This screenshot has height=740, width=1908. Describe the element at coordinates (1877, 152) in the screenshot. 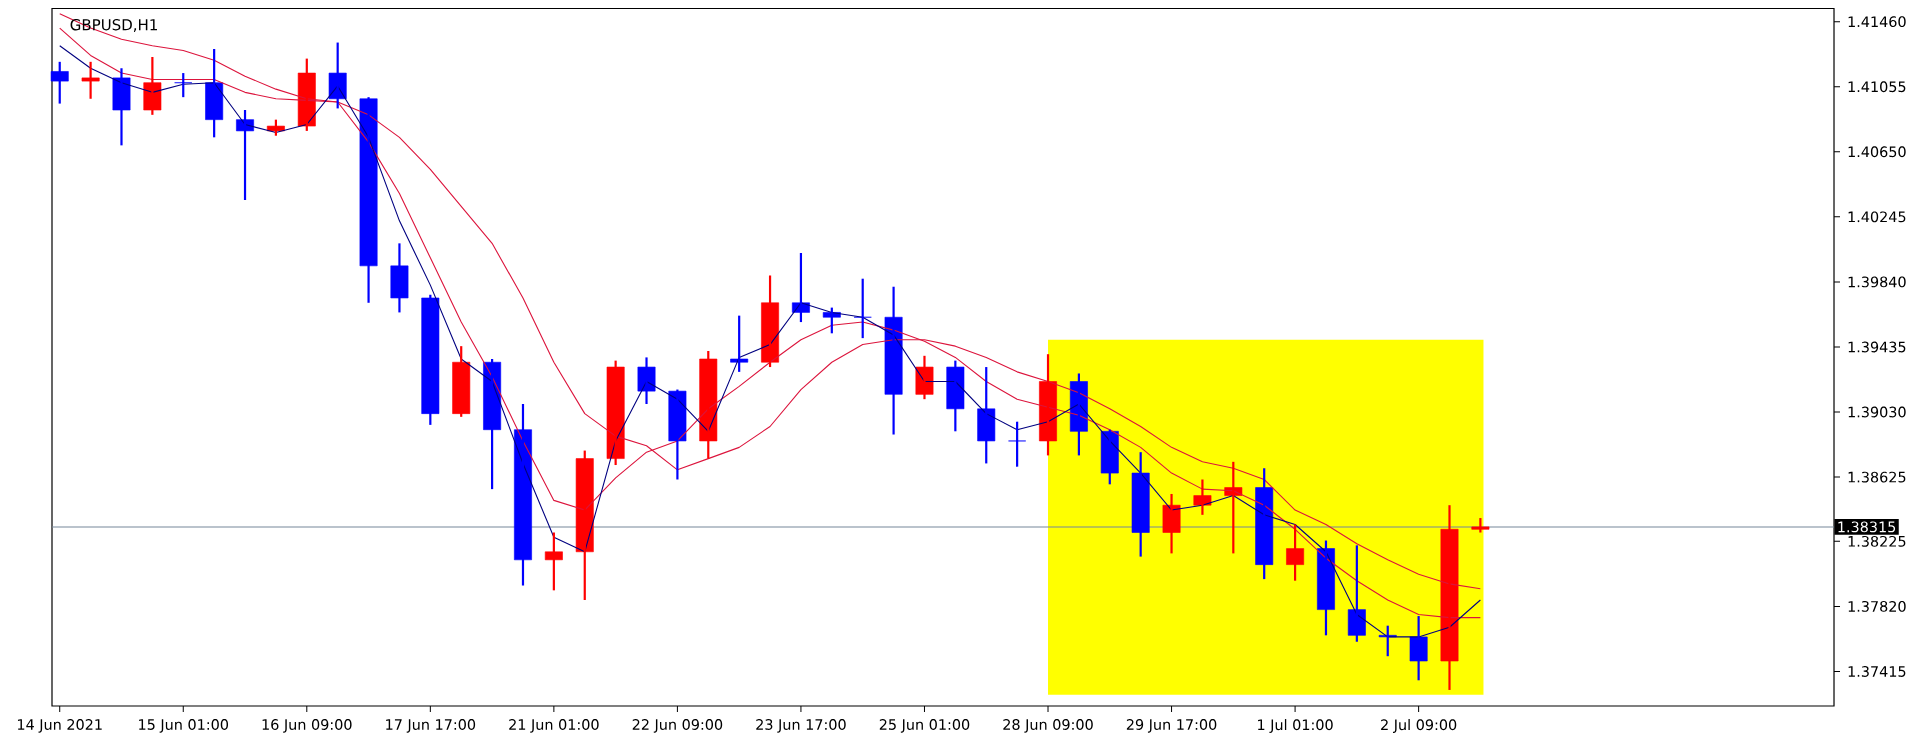

I see `y-tick-label: 1.40650` at that location.